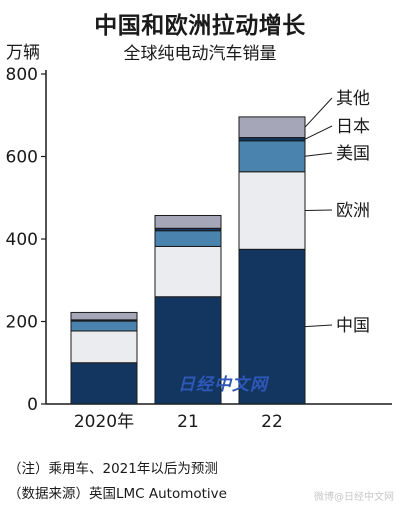 This screenshot has height=507, width=400. I want to click on legend-label: 其他, so click(353, 99).